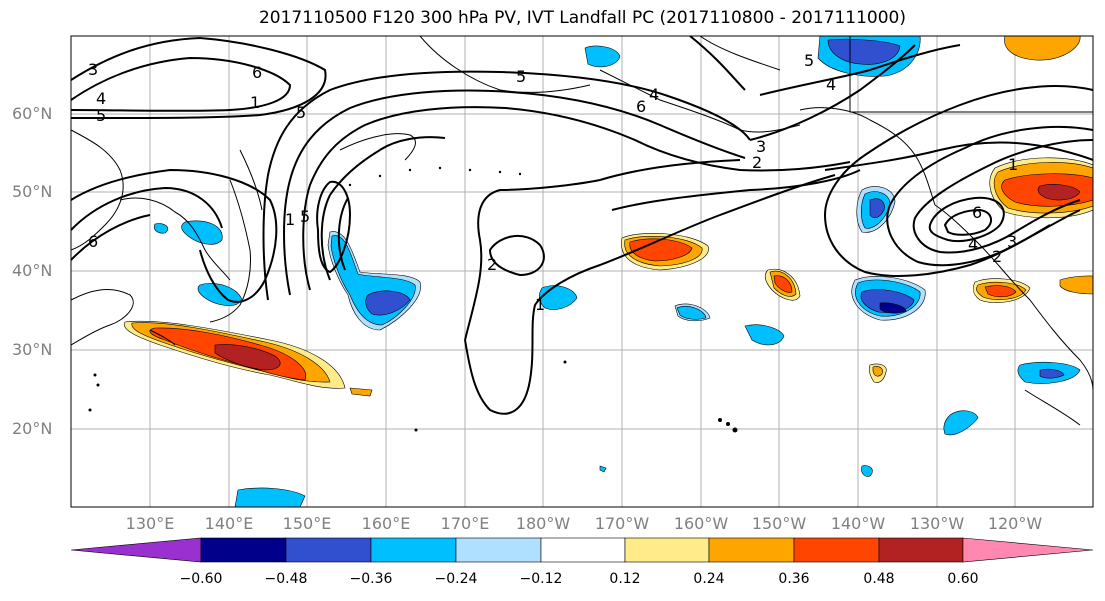 The image size is (1105, 601). Describe the element at coordinates (456, 579) in the screenshot. I see `colorbar-tick-label: −0.24` at that location.